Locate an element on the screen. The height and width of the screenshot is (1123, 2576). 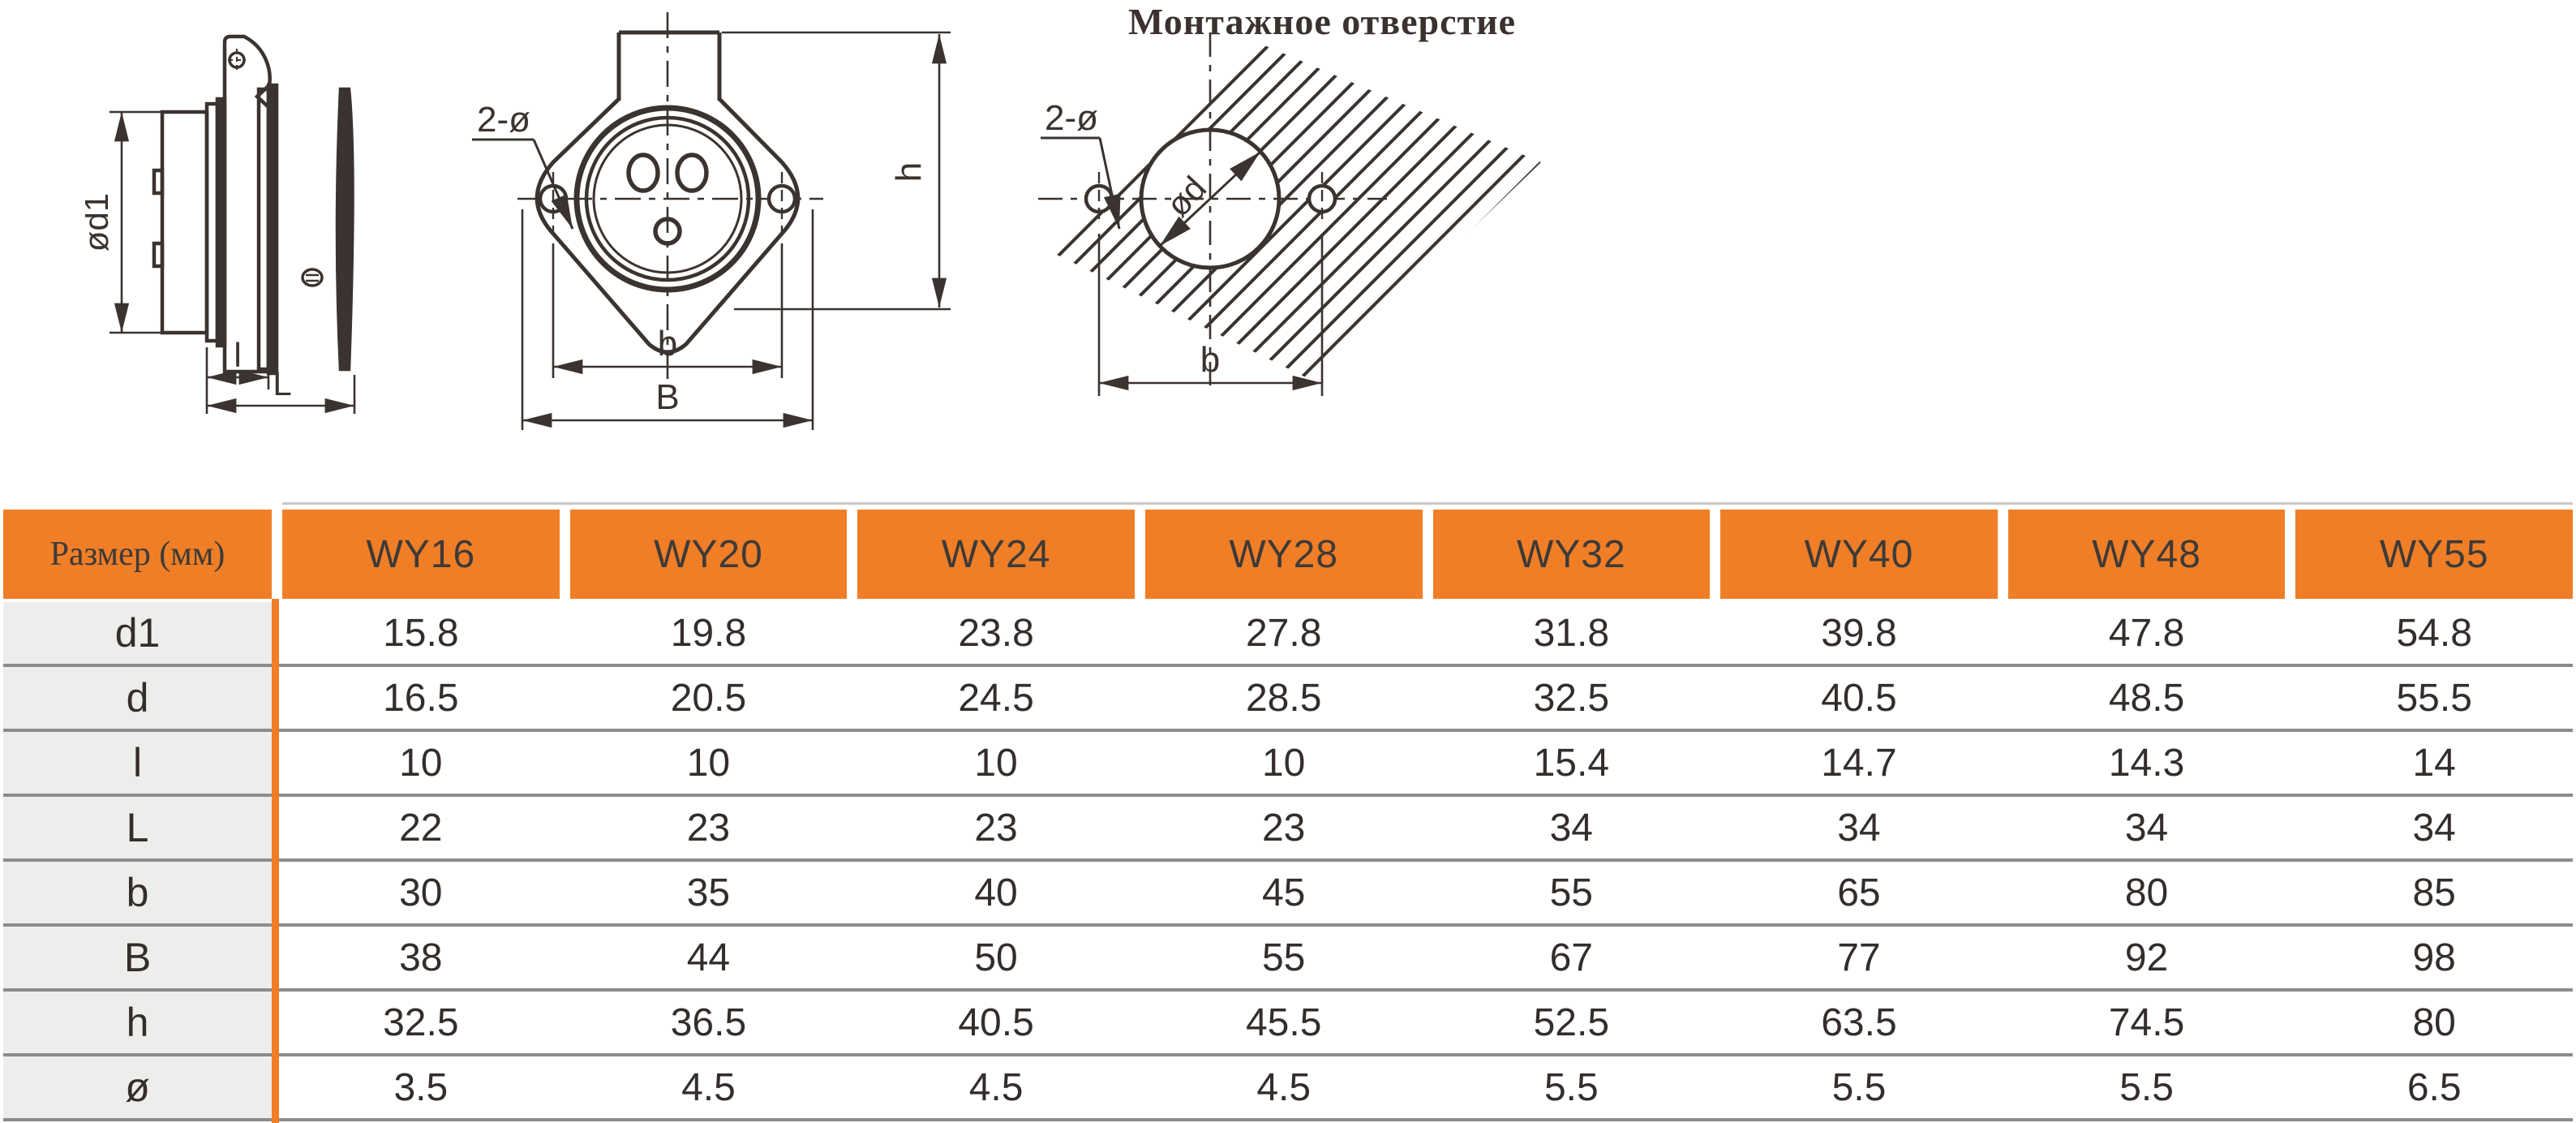
row-label: ø is located at coordinates (137, 1087).